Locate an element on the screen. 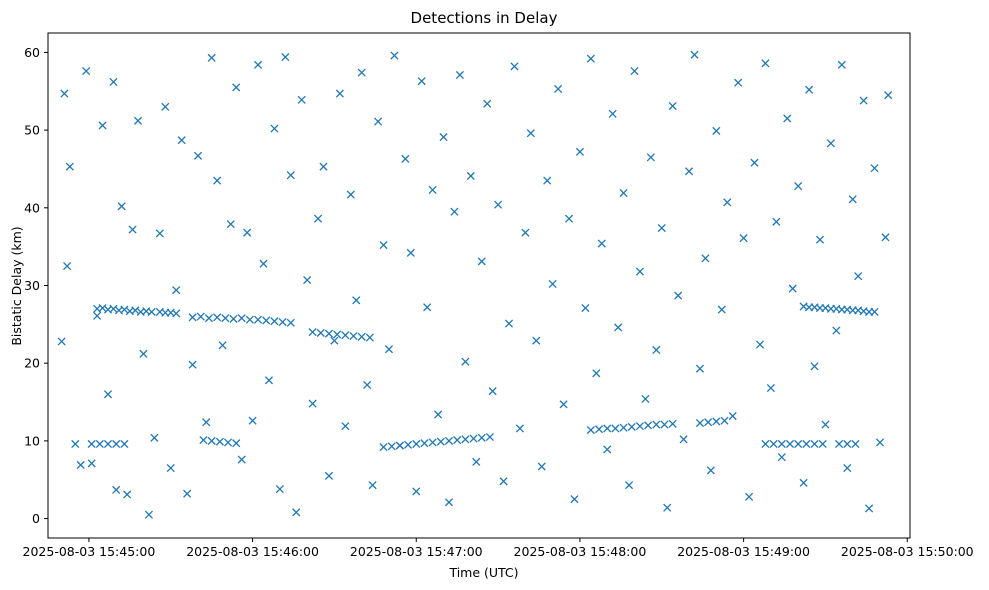 The width and height of the screenshot is (989, 590). y-axis: 0 10 20 30 40 50 60 is located at coordinates (36, 285).